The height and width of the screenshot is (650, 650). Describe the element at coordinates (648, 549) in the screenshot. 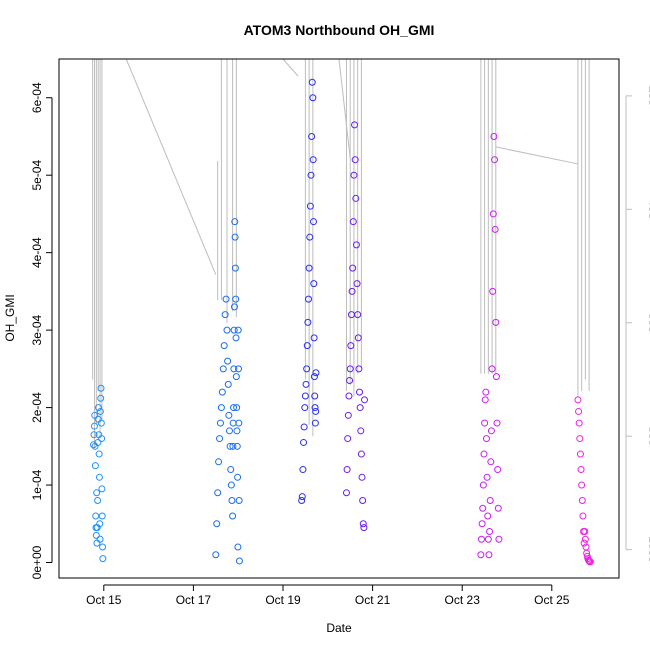

I see `secondary-y-tick-label: 1000` at that location.